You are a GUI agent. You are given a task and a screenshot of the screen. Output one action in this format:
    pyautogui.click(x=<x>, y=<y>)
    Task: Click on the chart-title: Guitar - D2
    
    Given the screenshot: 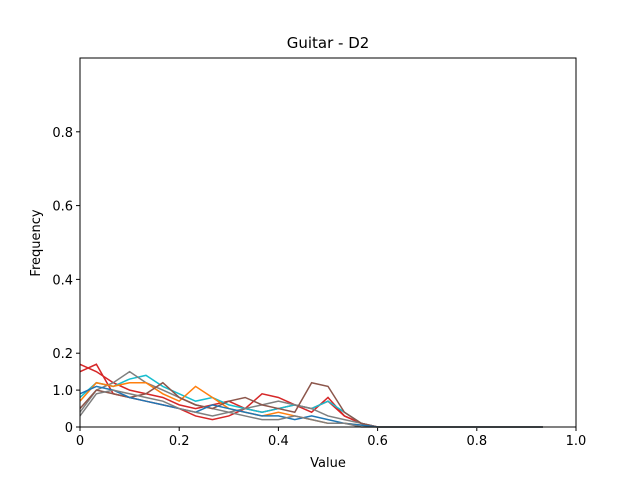 What is the action you would take?
    pyautogui.click(x=328, y=43)
    